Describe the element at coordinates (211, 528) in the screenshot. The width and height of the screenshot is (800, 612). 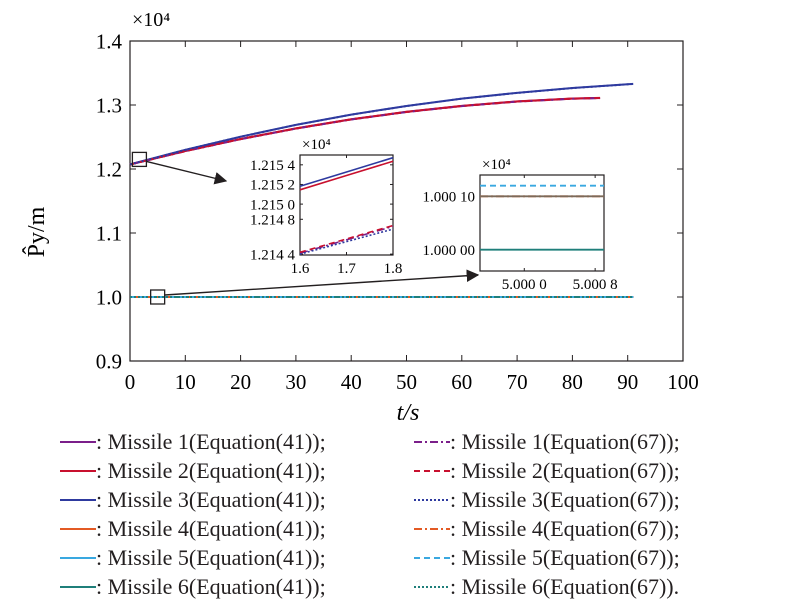
I see `legend-label: : Missile 4(Equation(41));` at that location.